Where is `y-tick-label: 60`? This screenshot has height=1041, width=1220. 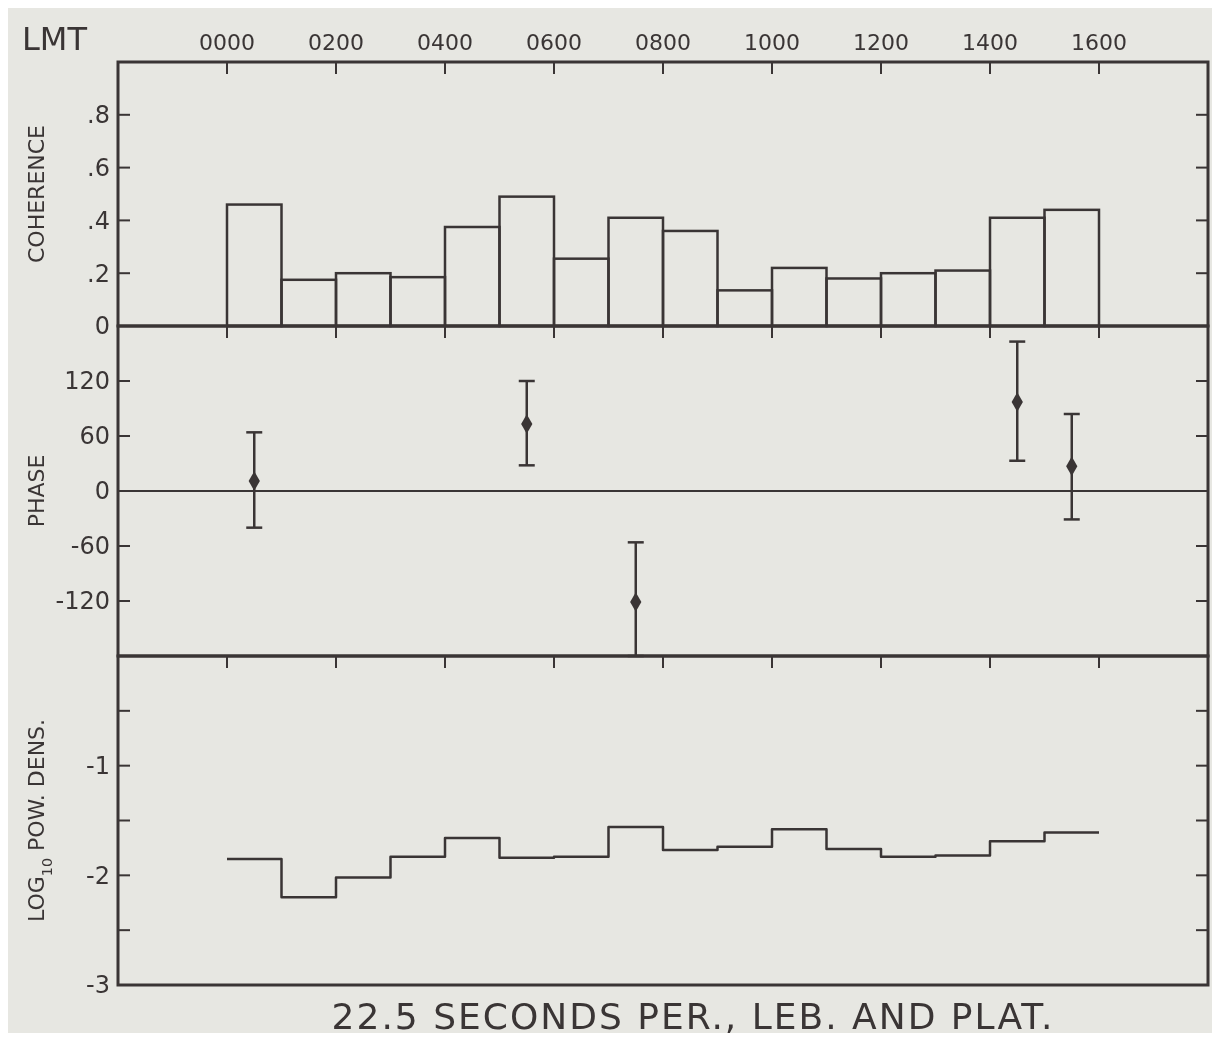
y-tick-label: 60 is located at coordinates (94, 436).